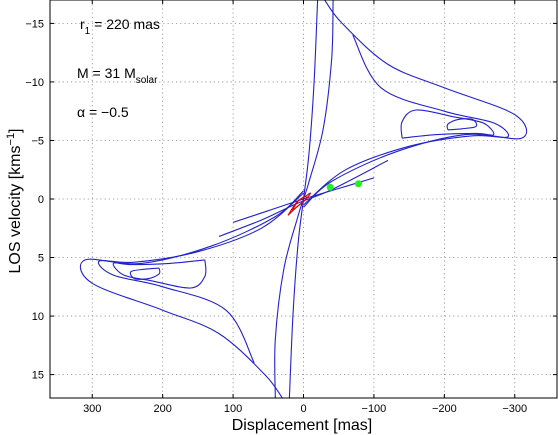 Image resolution: width=558 pixels, height=435 pixels. What do you see at coordinates (92, 409) in the screenshot?
I see `x-tick-label: 300` at bounding box center [92, 409].